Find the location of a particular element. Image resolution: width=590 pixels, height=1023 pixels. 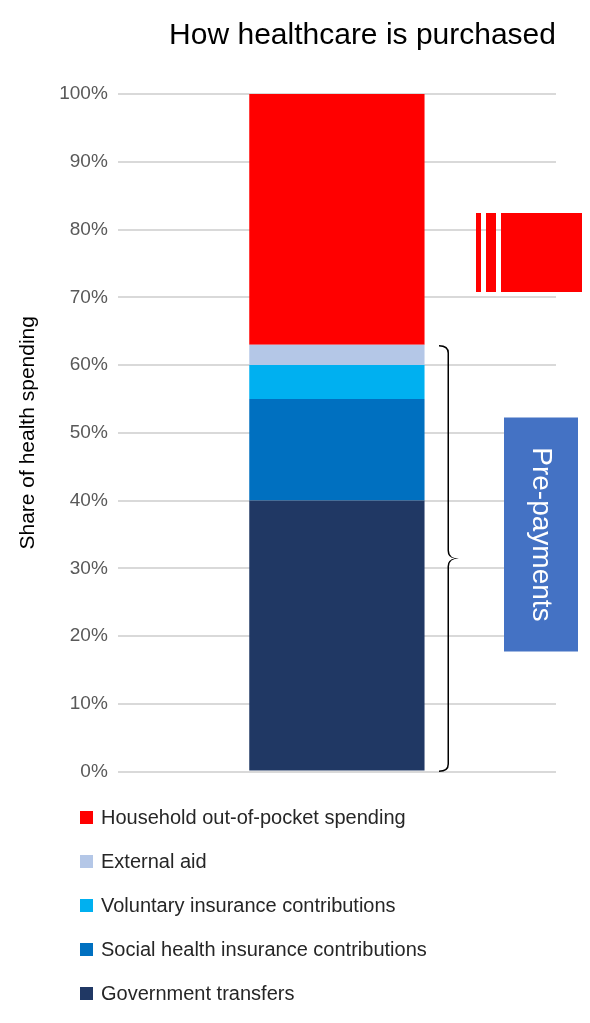

legend-label: Voluntary insurance contributions is located at coordinates (248, 905).